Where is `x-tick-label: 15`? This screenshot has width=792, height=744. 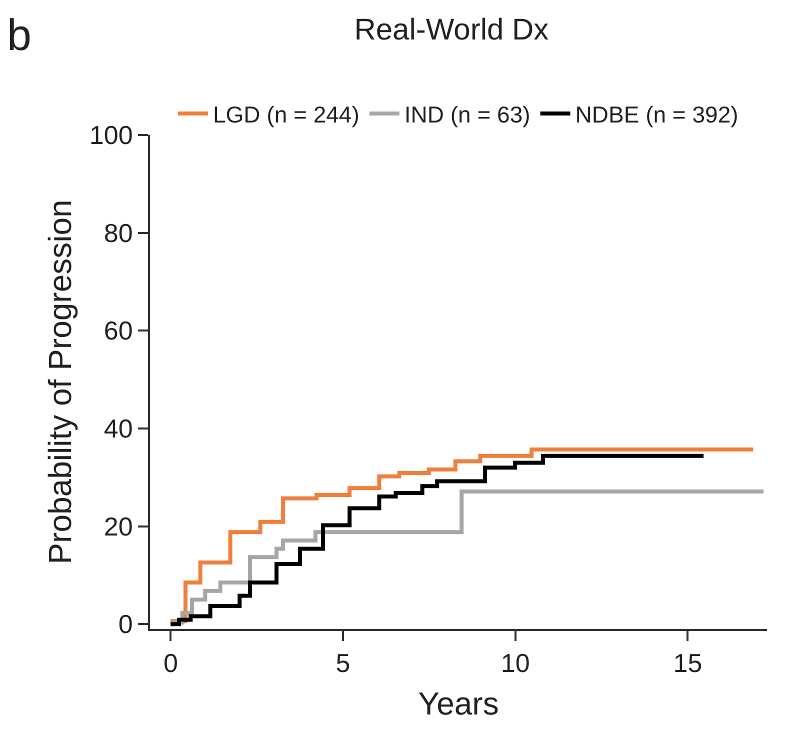 x-tick-label: 15 is located at coordinates (687, 663).